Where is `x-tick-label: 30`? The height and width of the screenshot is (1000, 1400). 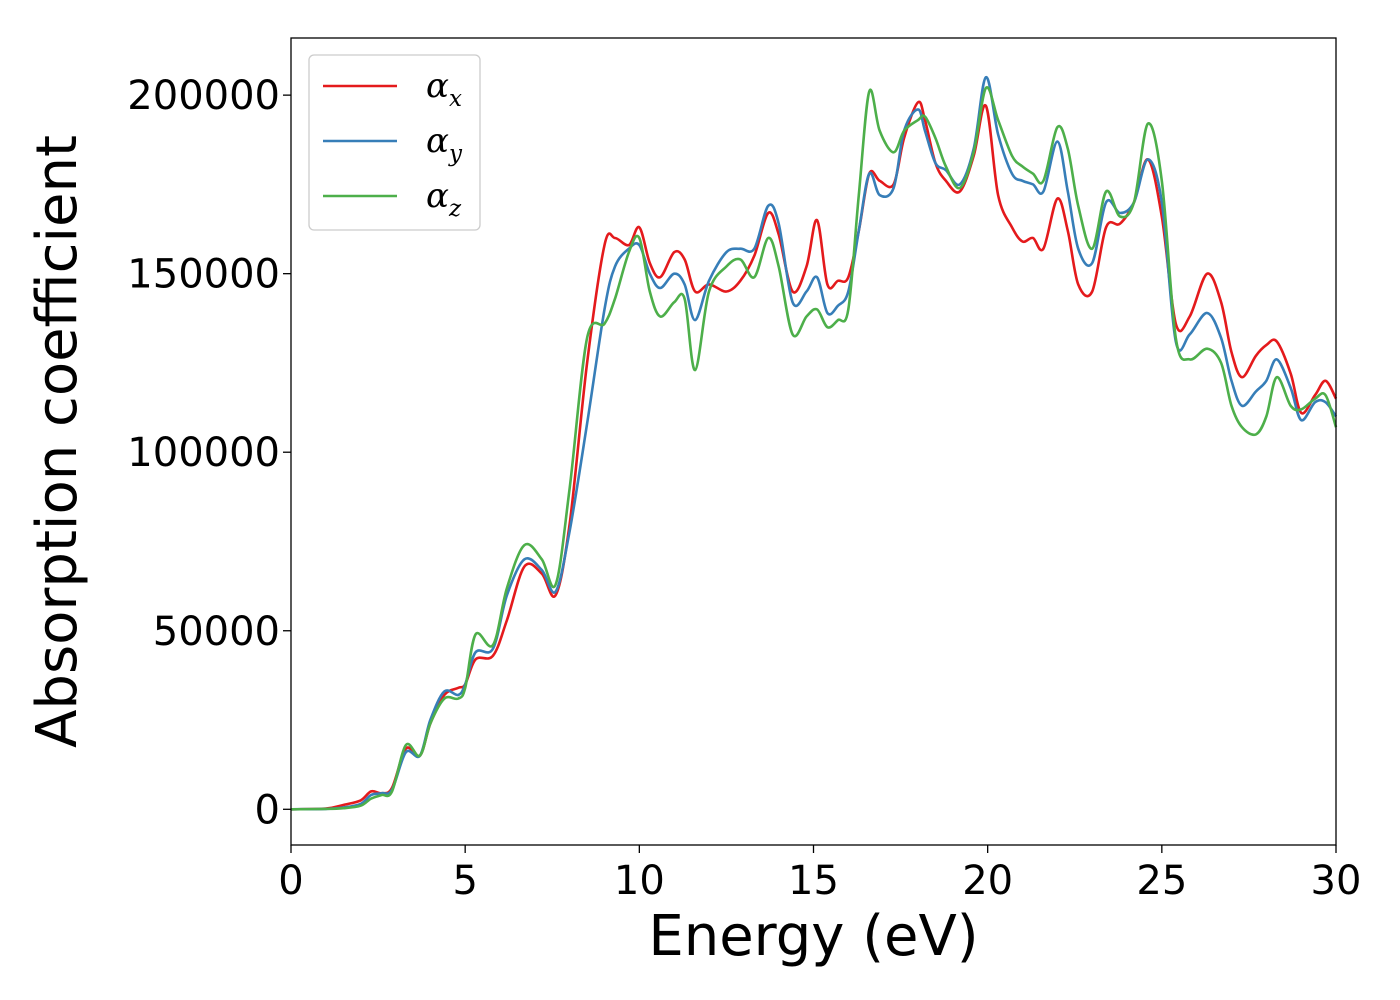 x-tick-label: 30 is located at coordinates (1336, 881).